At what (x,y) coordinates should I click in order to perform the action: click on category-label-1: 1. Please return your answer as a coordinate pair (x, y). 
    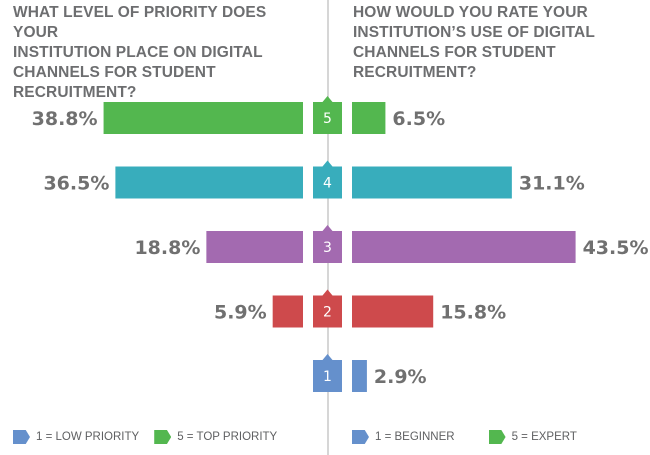
    Looking at the image, I should click on (327, 377).